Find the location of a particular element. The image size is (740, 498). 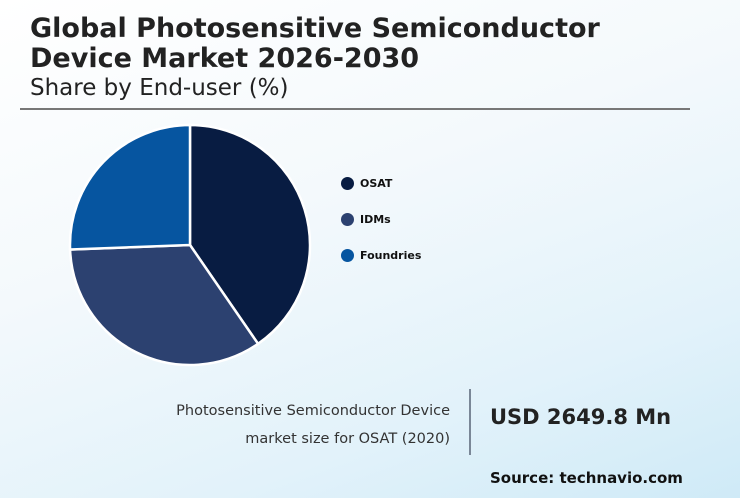

legend: OSAT IDMs Foundries is located at coordinates (381, 228).